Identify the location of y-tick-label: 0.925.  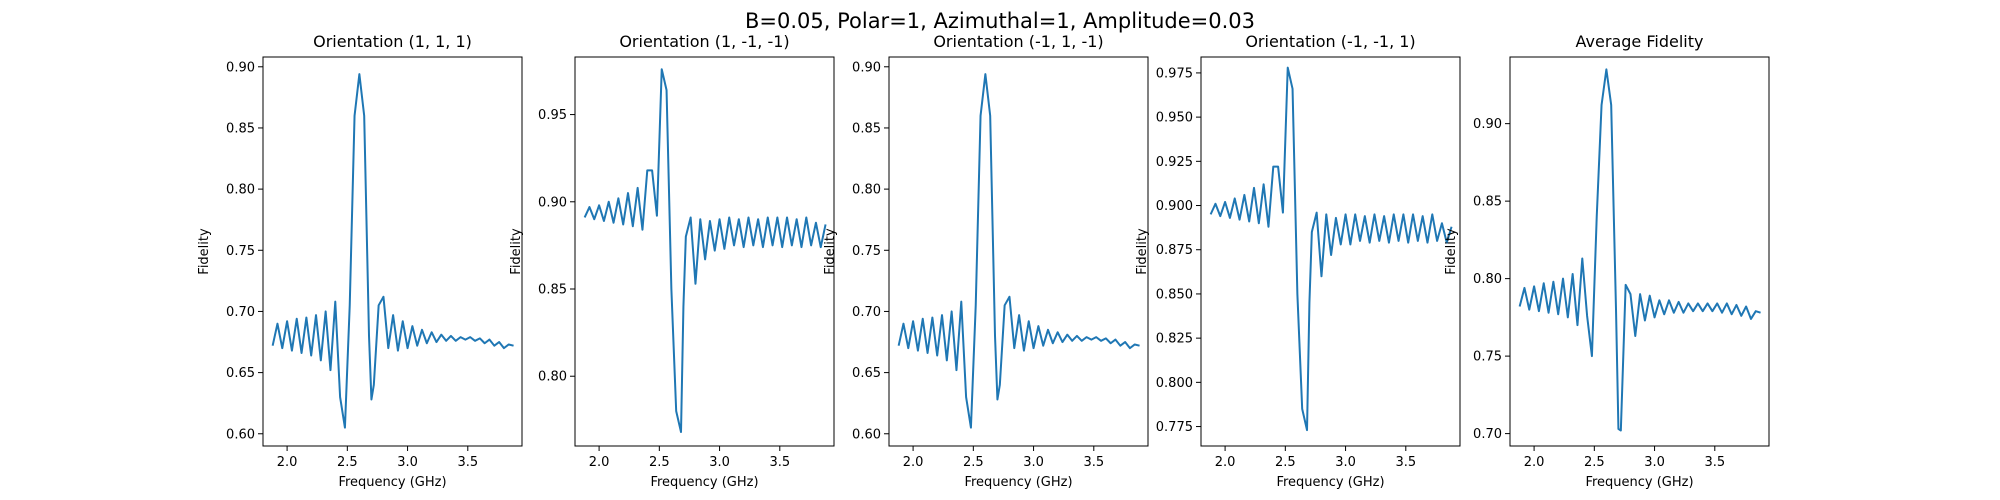
(1174, 162).